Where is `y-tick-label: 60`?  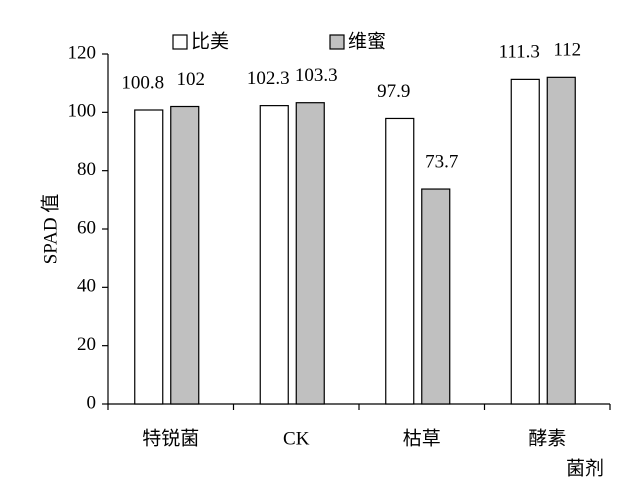 y-tick-label: 60 is located at coordinates (86, 227).